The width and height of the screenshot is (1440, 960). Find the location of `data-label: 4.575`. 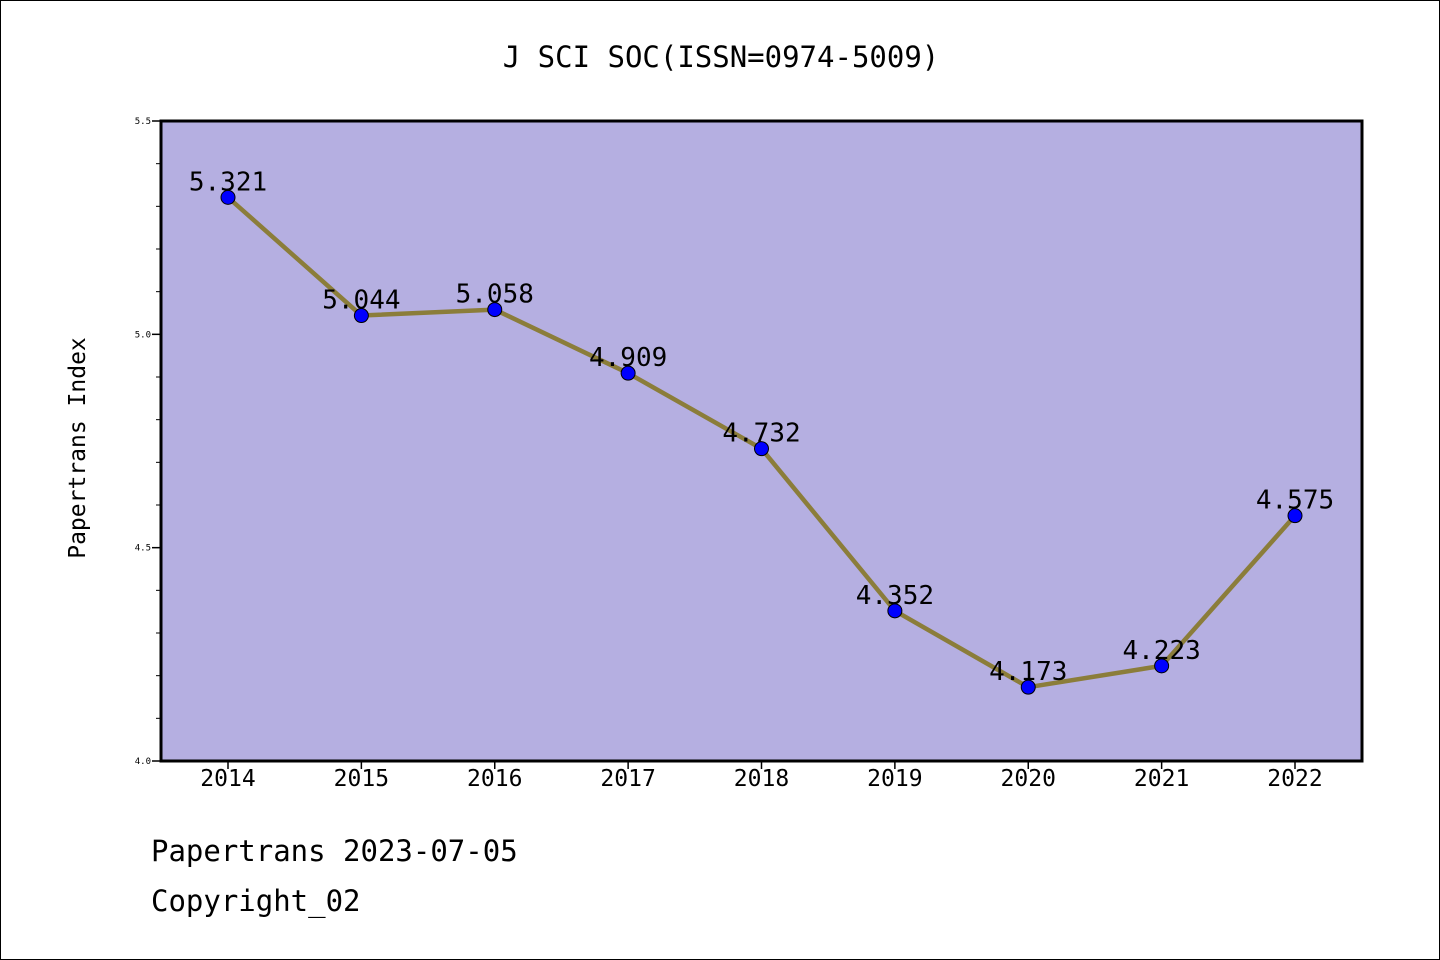

data-label: 4.575 is located at coordinates (1295, 501).